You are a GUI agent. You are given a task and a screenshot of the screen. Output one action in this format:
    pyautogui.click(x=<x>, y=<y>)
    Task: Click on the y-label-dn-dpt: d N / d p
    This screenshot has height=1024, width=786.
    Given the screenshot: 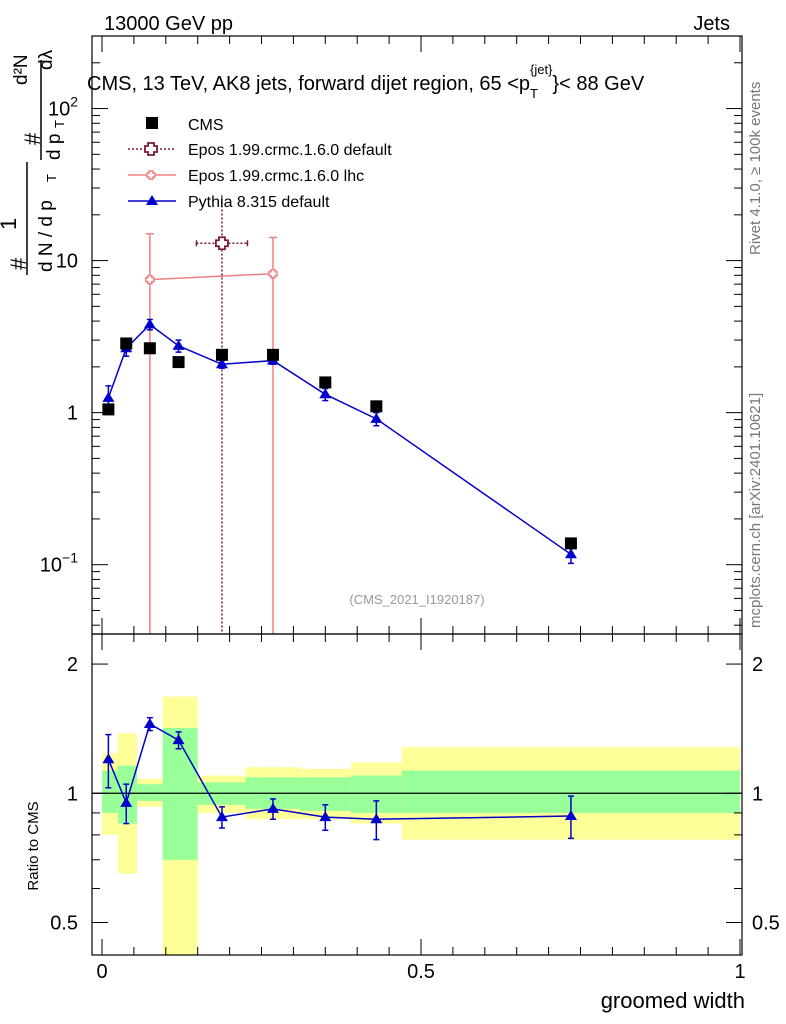 What is the action you would take?
    pyautogui.click(x=46, y=236)
    